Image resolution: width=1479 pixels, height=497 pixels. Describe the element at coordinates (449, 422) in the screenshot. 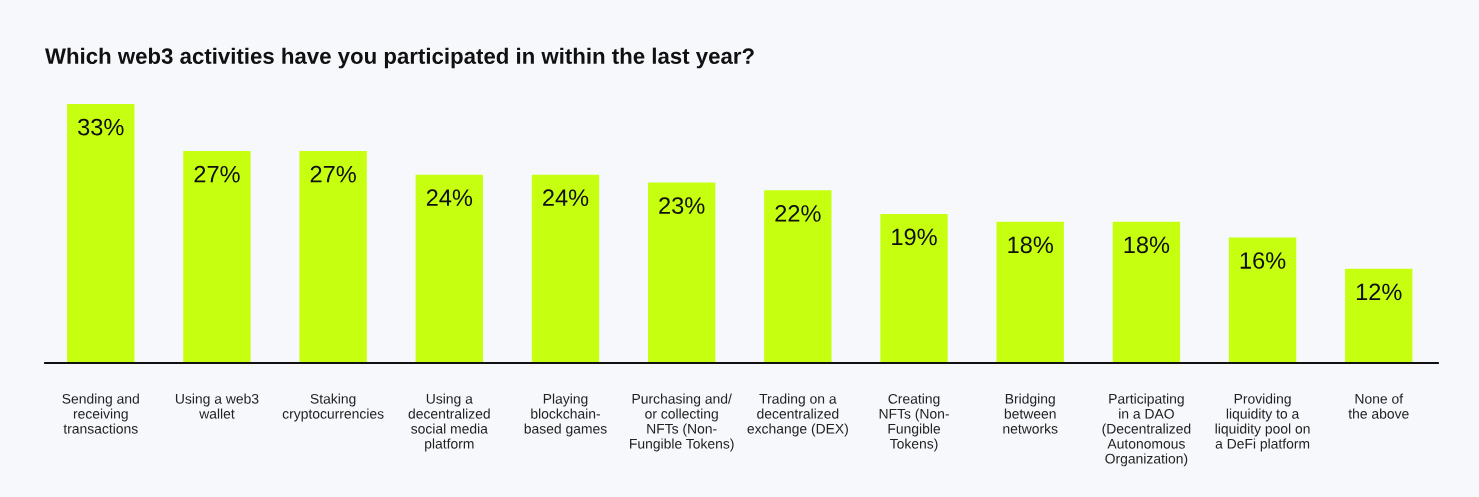

I see `x-tick-label: Using a decentralized social media platform` at that location.